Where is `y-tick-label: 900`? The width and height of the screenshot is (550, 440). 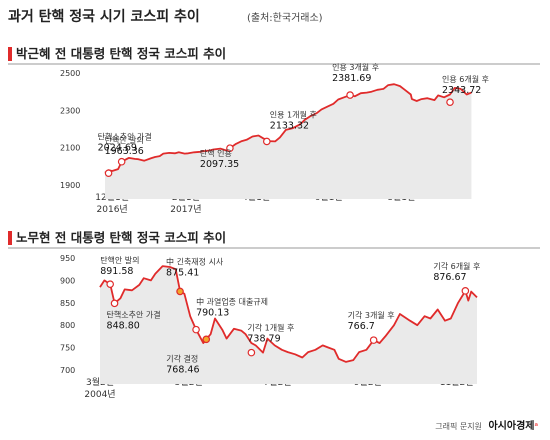
y-tick-label: 900 is located at coordinates (67, 280).